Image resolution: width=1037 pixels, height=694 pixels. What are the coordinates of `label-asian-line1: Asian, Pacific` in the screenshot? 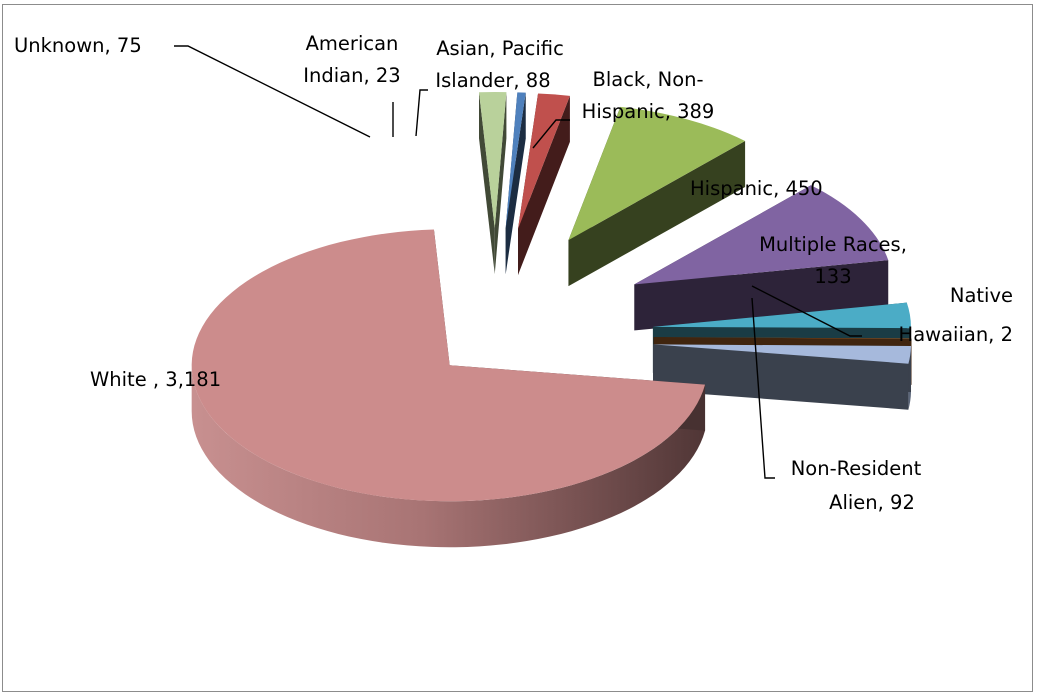 It's located at (500, 48).